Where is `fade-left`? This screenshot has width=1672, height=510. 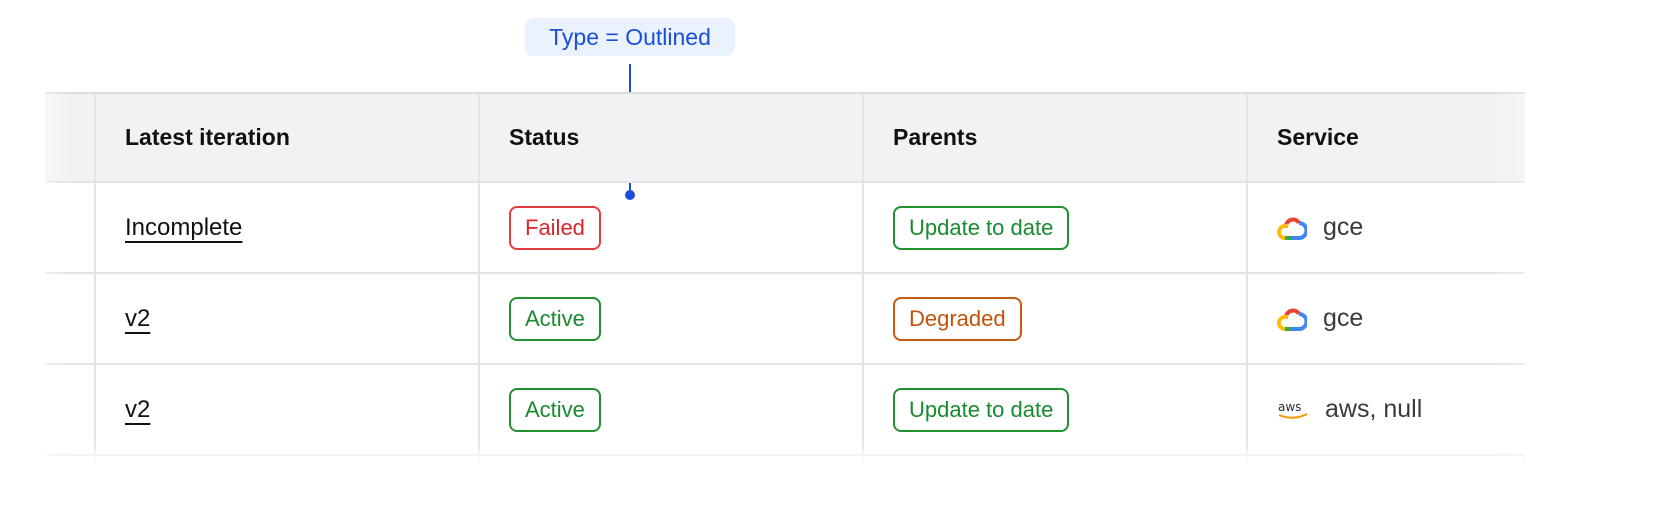
fade-left is located at coordinates (35, 285).